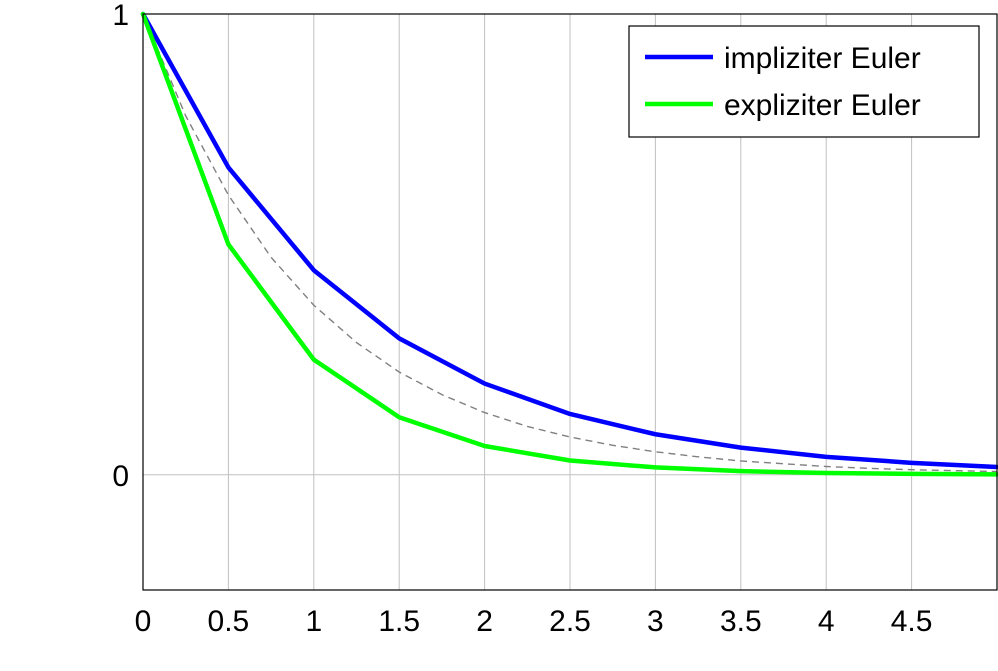  What do you see at coordinates (143, 621) in the screenshot?
I see `x-tick-label: 0` at bounding box center [143, 621].